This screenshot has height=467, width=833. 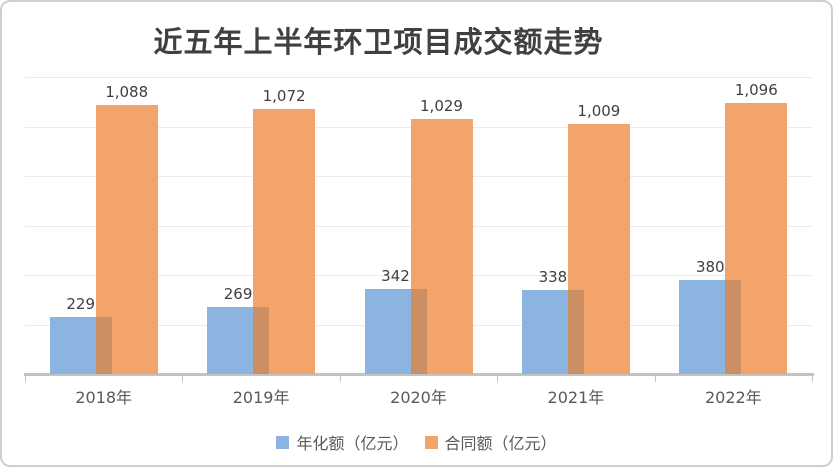 I want to click on bar-overlap-2021, so click(x=575, y=332).